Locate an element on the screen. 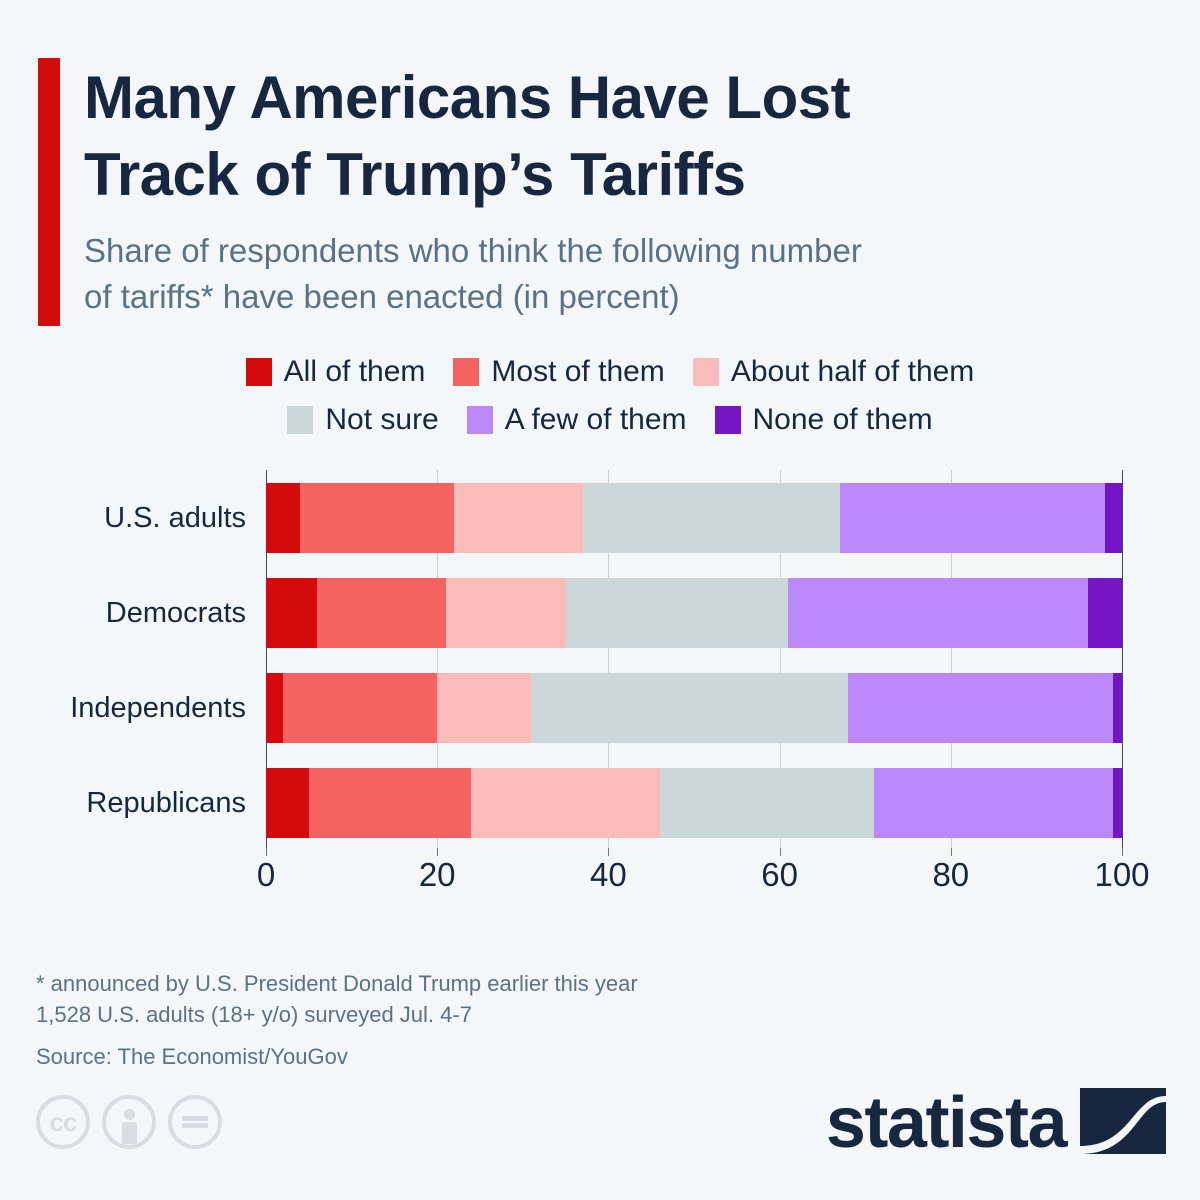 Image resolution: width=1200 pixels, height=1200 pixels. statista-logo: statista is located at coordinates (996, 1123).